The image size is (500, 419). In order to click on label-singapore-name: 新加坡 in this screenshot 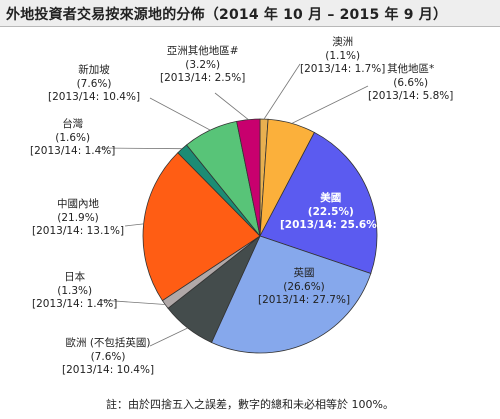, I will do `click(94, 70)`.